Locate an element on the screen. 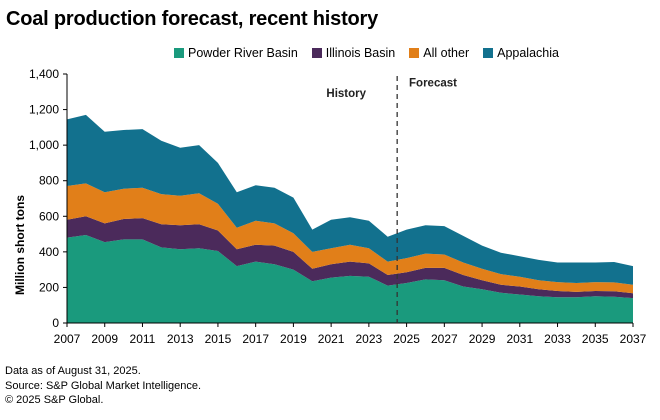 The width and height of the screenshot is (660, 420). y-tick-label: 800 is located at coordinates (49, 181).